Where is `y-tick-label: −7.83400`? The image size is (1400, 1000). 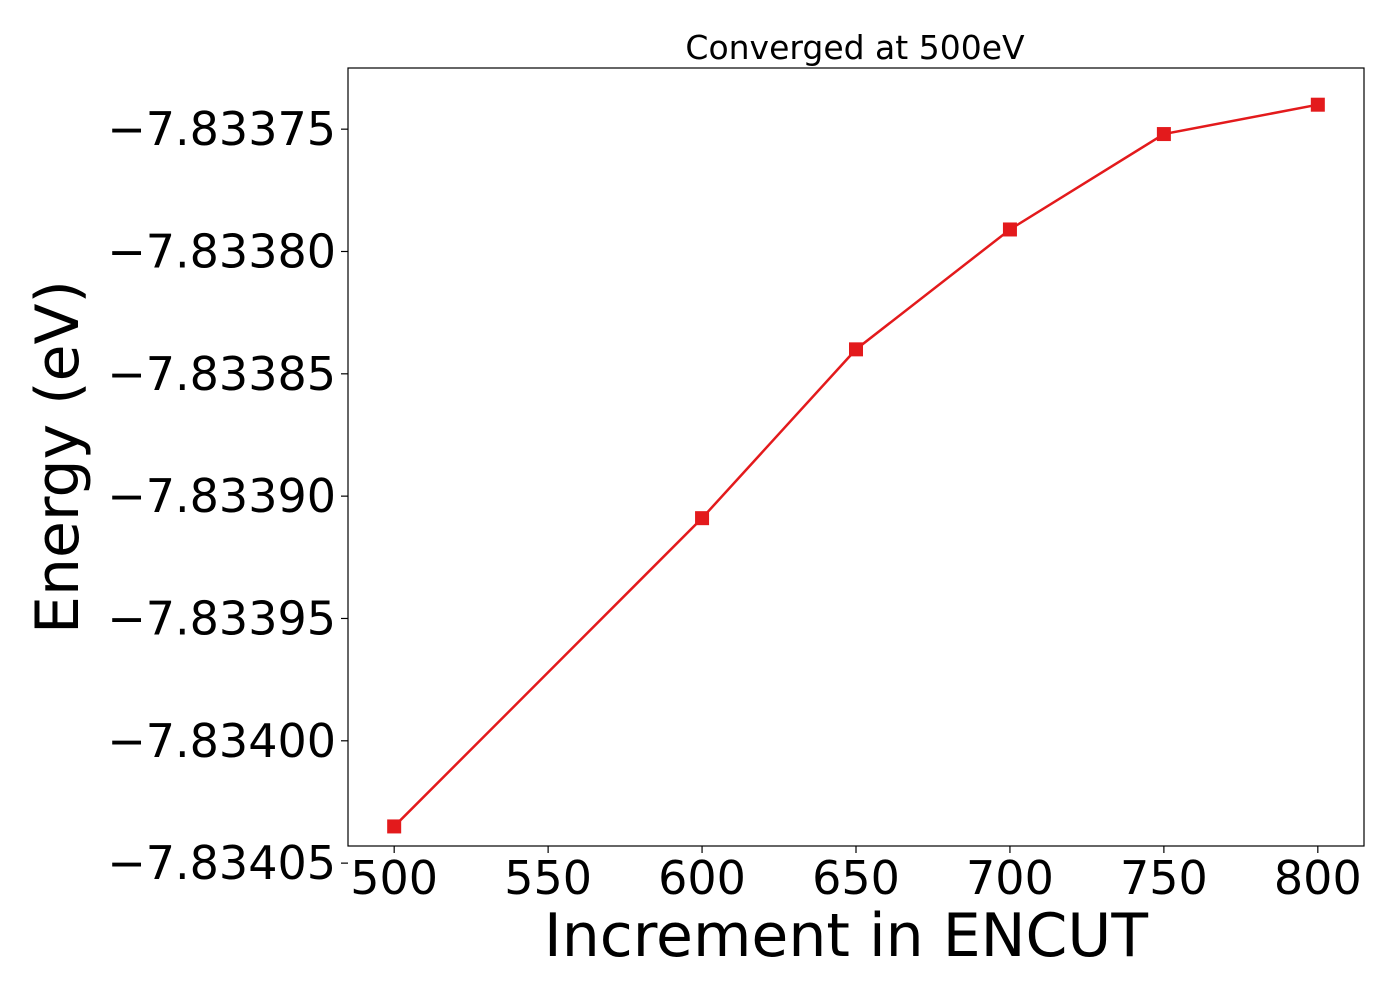 y-tick-label: −7.83400 is located at coordinates (221, 741).